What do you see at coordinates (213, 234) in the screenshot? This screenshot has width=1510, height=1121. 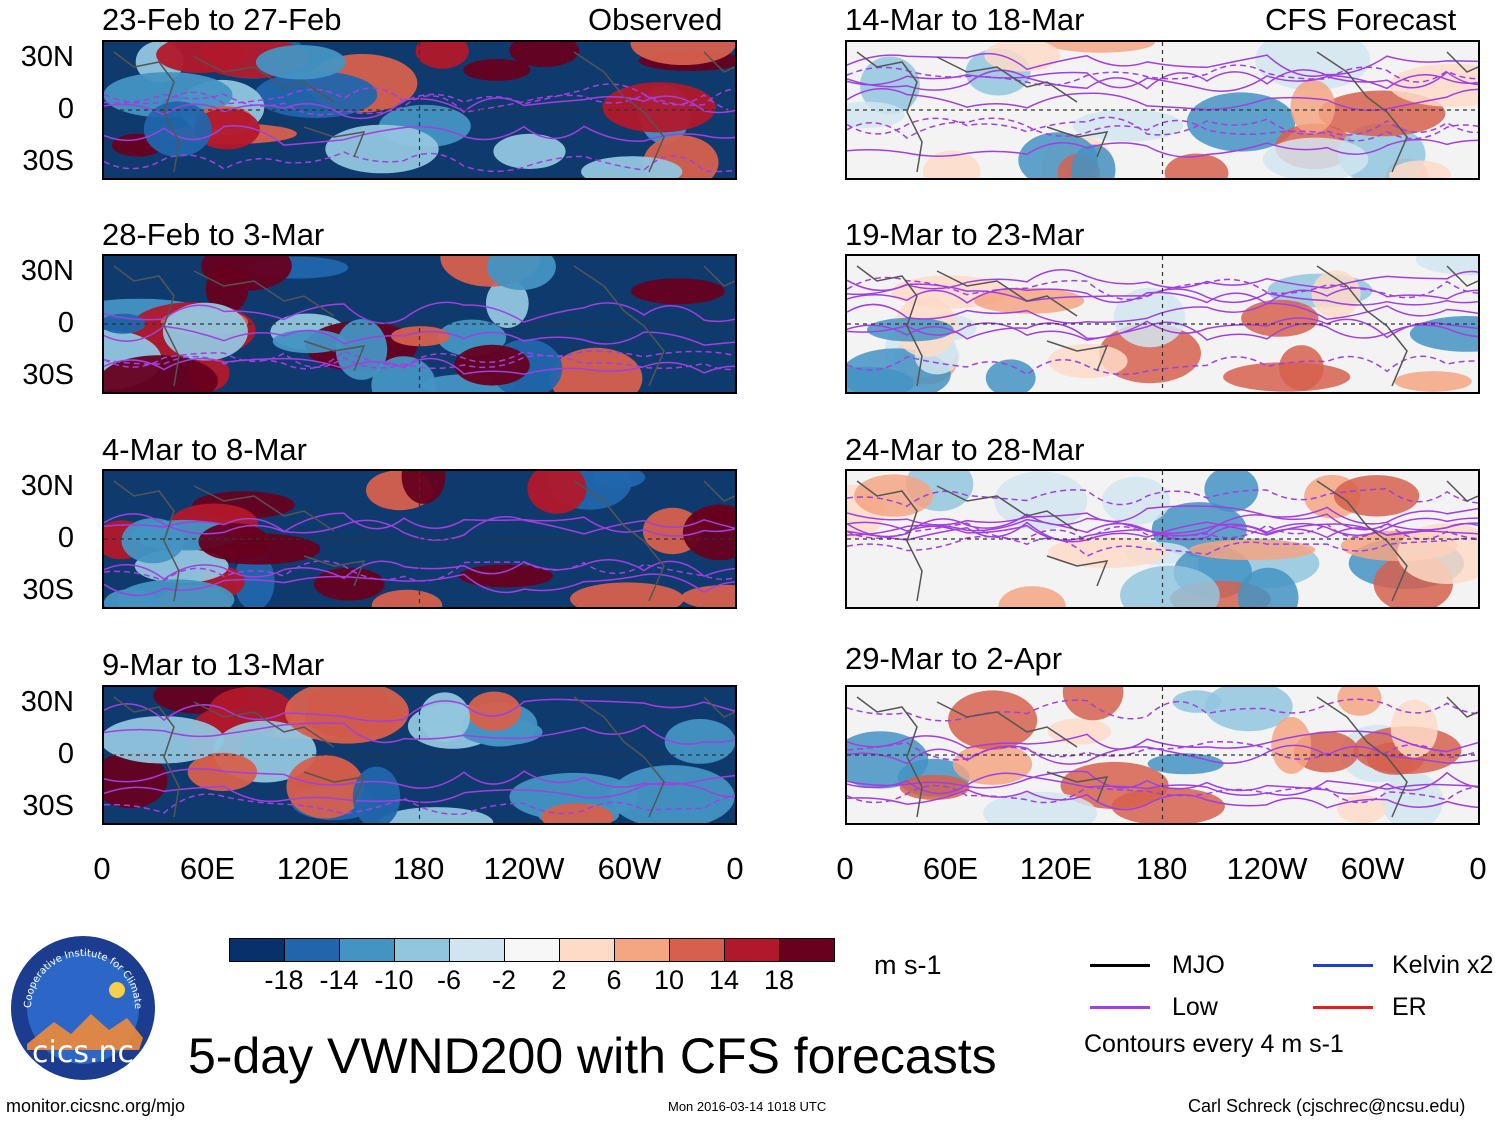 I see `panel-title-1: 28-Feb to 3-Mar` at bounding box center [213, 234].